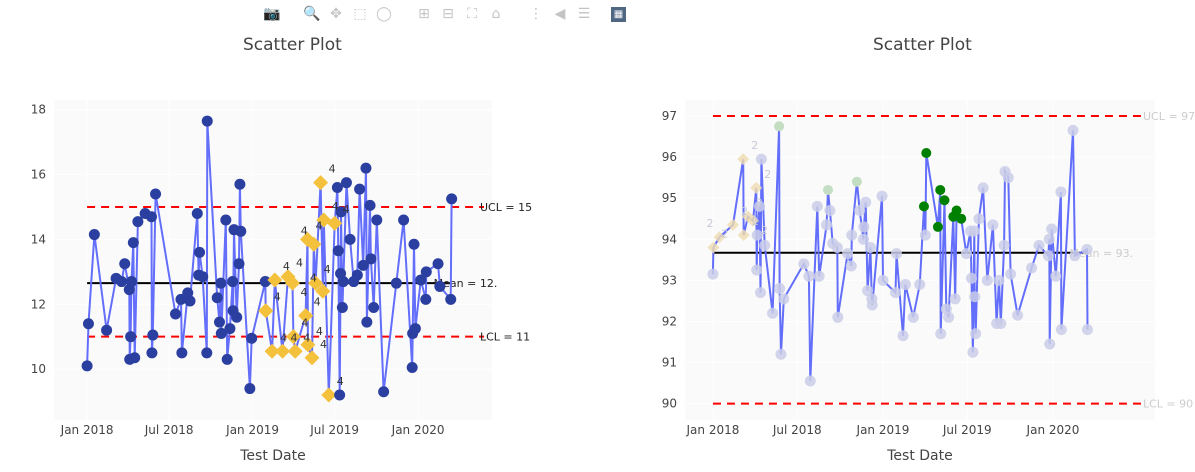  What do you see at coordinates (961, 218) in the screenshot?
I see `highlighted-point-marker` at bounding box center [961, 218].